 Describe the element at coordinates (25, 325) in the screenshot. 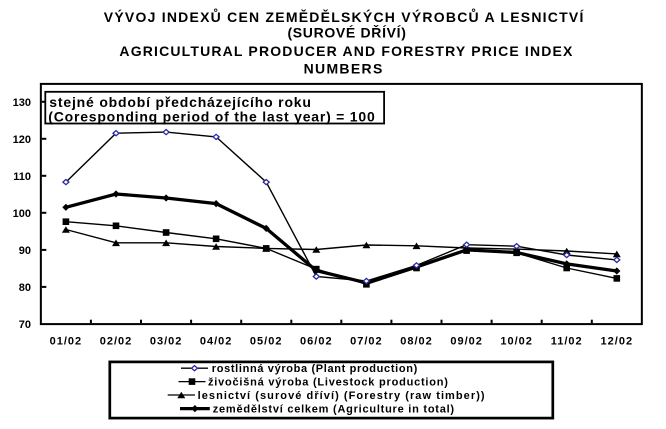

I see `svg-text: 70` at that location.